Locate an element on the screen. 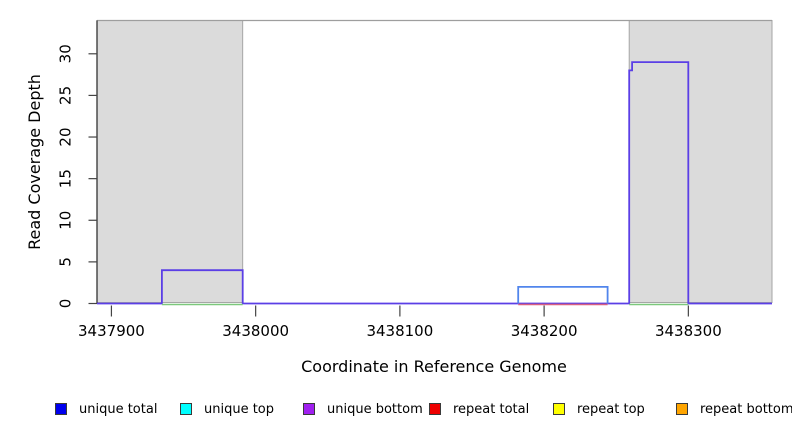 This screenshot has width=792, height=432. legend-label: repeat total is located at coordinates (491, 409).